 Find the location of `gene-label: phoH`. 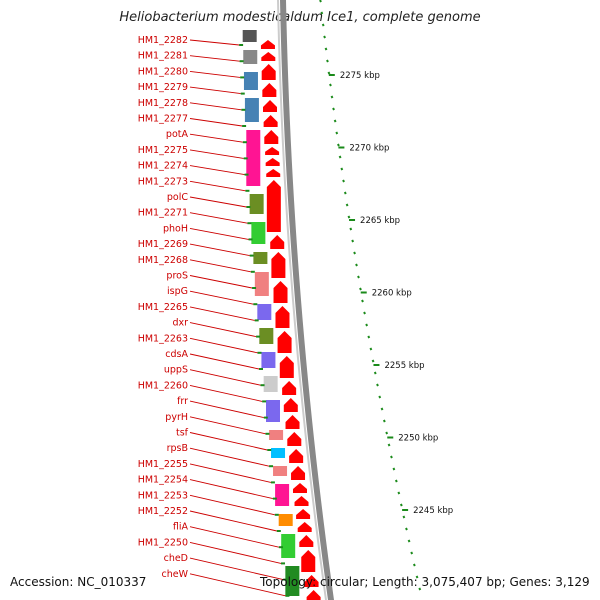

gene-label: phoH is located at coordinates (175, 228).